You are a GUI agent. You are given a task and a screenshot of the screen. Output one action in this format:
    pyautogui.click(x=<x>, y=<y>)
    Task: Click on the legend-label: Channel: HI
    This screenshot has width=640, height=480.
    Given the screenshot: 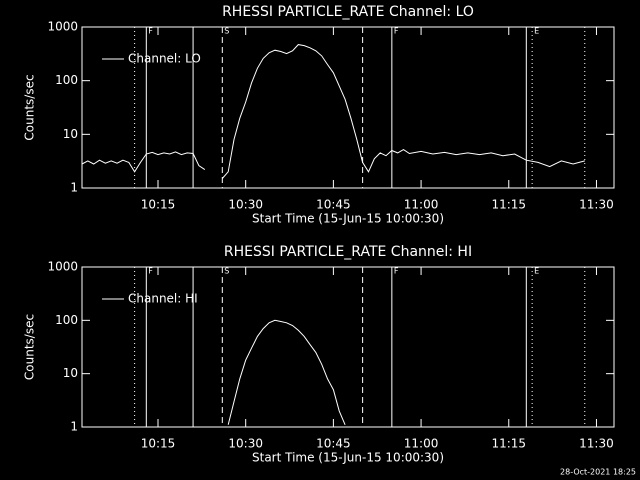 What is the action you would take?
    pyautogui.click(x=163, y=299)
    